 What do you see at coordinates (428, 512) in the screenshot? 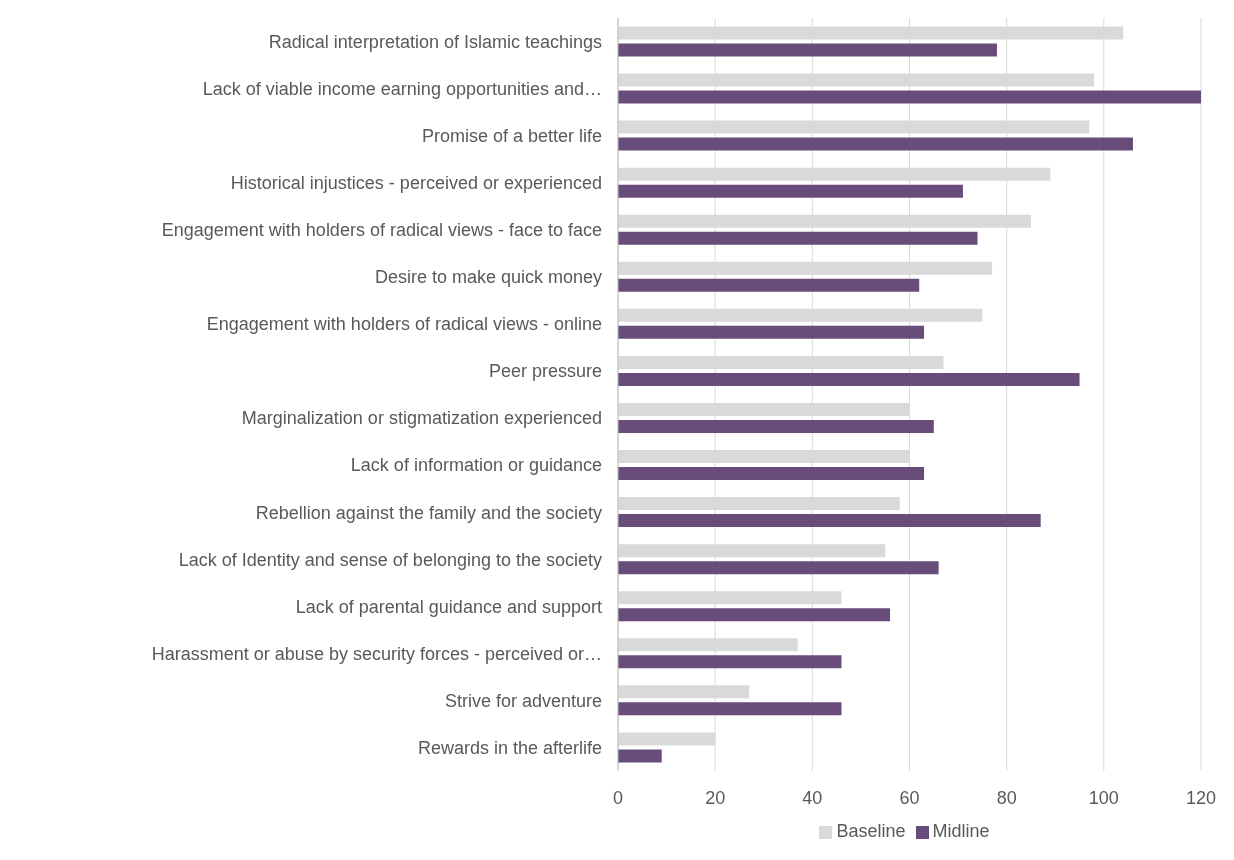
I see `y-tick-label: Rebellion against the family and the society` at bounding box center [428, 512].